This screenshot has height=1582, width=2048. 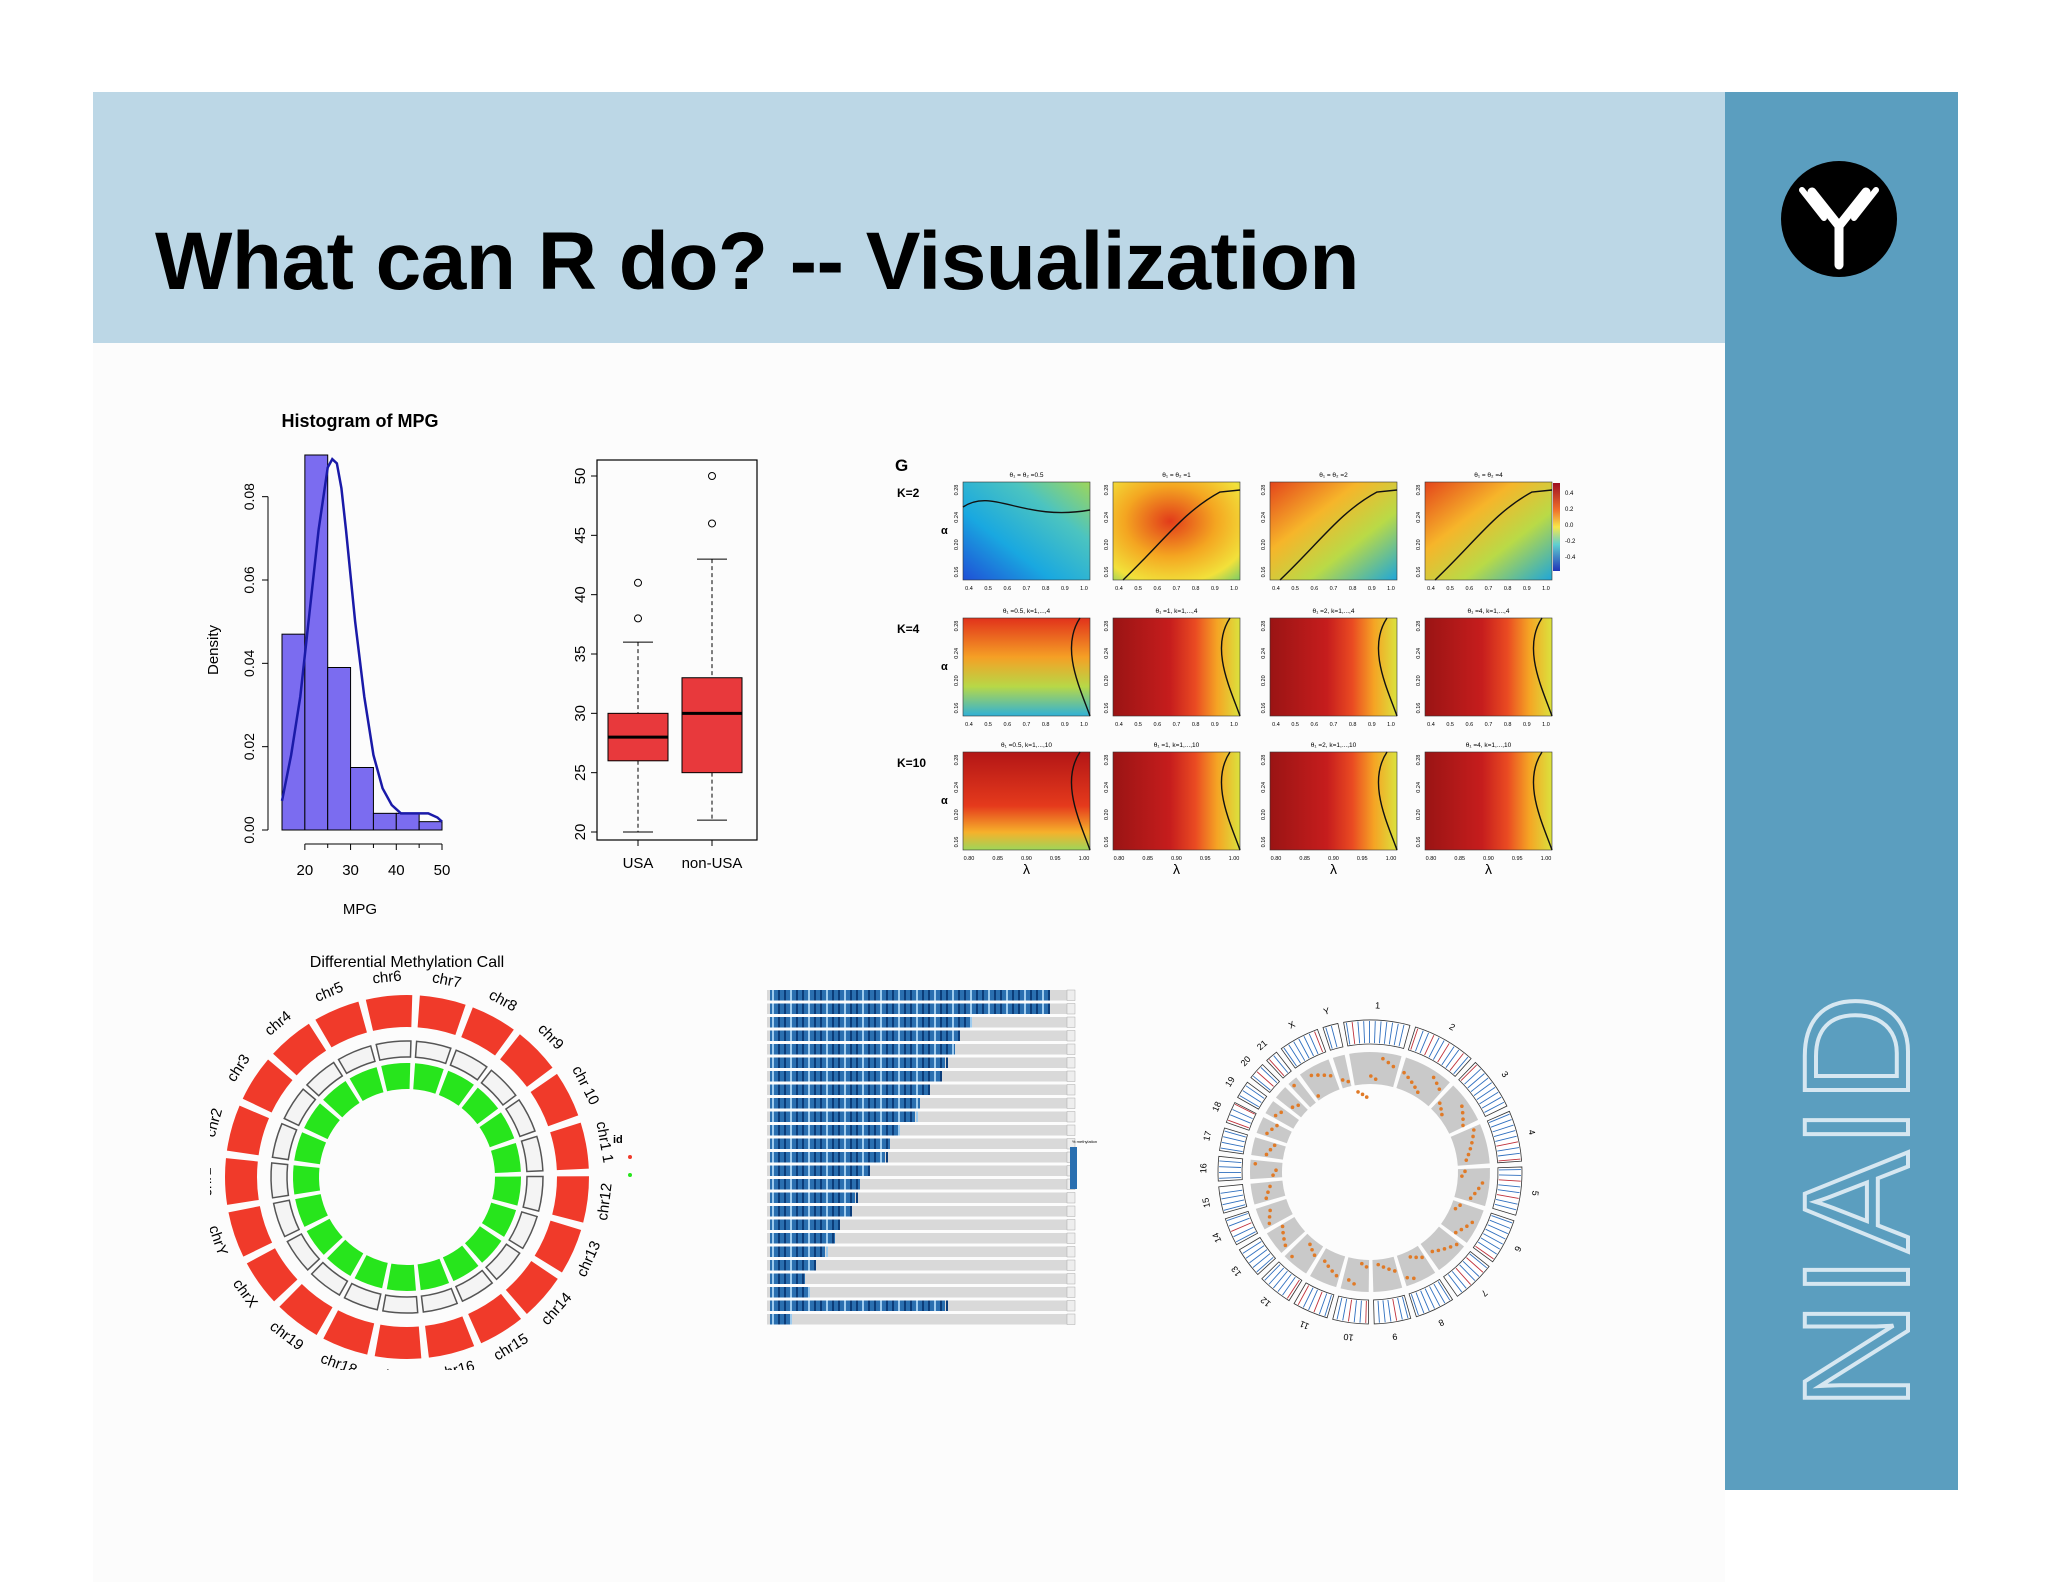 I want to click on heatmap-xlabel: λ, so click(x=1333, y=868).